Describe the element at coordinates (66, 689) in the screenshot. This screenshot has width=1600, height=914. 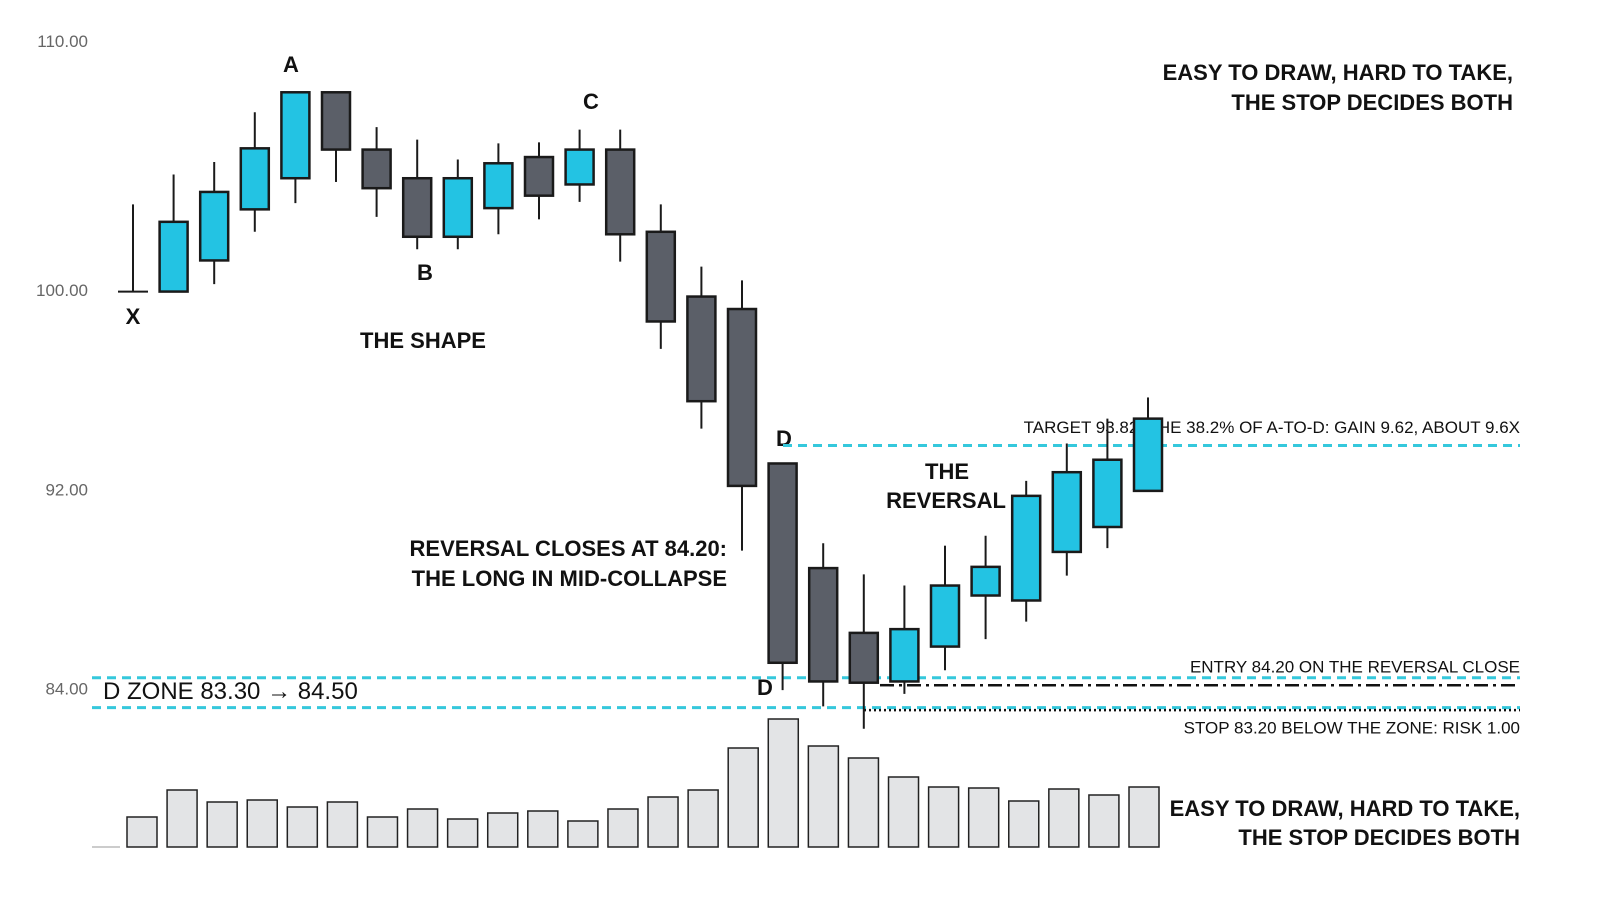
I see `y-tick-label: 84.00` at that location.